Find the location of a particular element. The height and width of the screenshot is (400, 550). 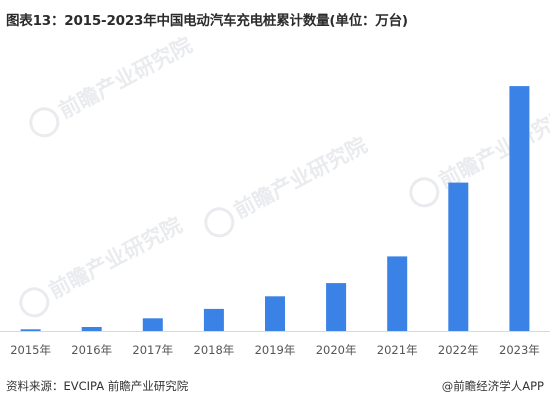

x-tick-label: 2017年 is located at coordinates (152, 350).